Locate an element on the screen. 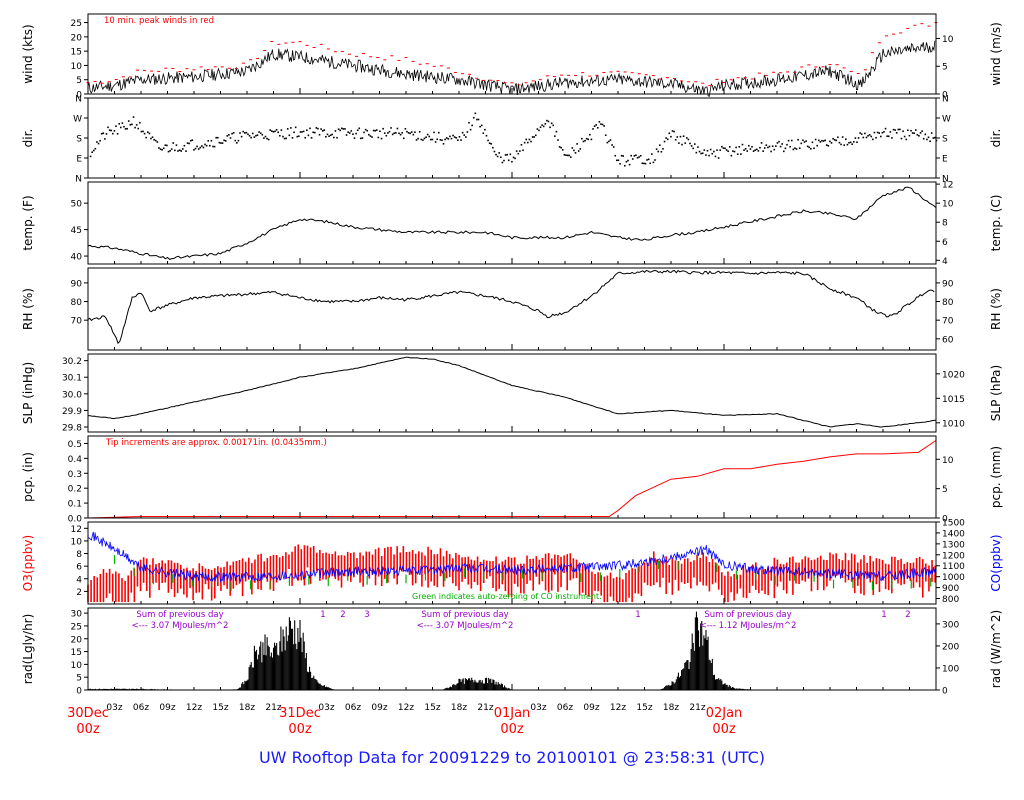 This screenshot has height=800, width=1024. x-tick-label: 03z is located at coordinates (538, 708).